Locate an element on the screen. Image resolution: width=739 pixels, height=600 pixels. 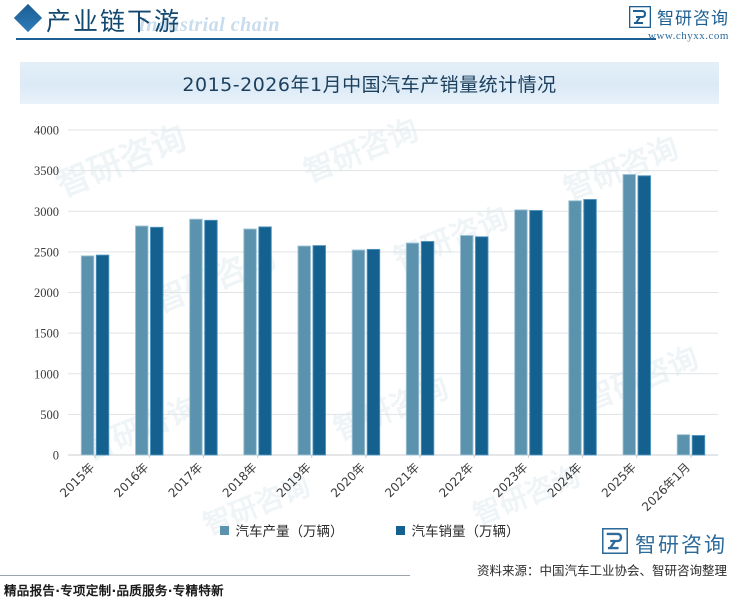
legend-item: 汽车销量（万辆） is located at coordinates (457, 530).